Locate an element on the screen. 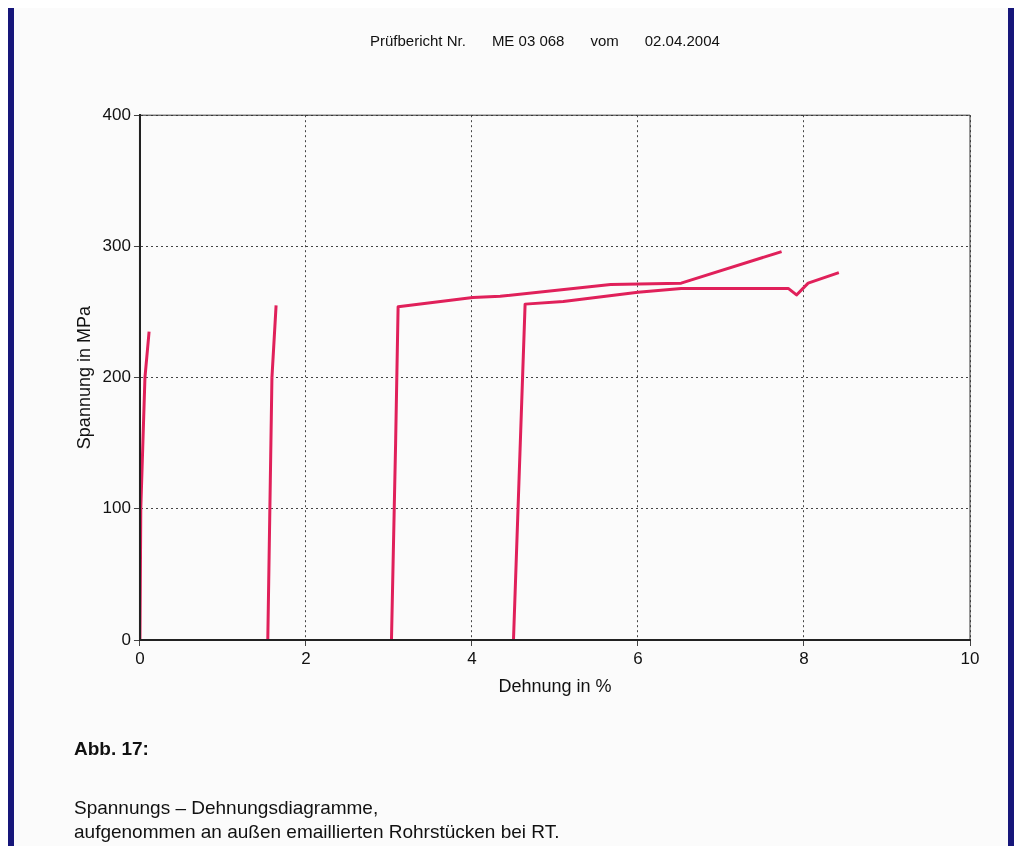 The height and width of the screenshot is (854, 1022). x-tick-label: 10 is located at coordinates (970, 658).